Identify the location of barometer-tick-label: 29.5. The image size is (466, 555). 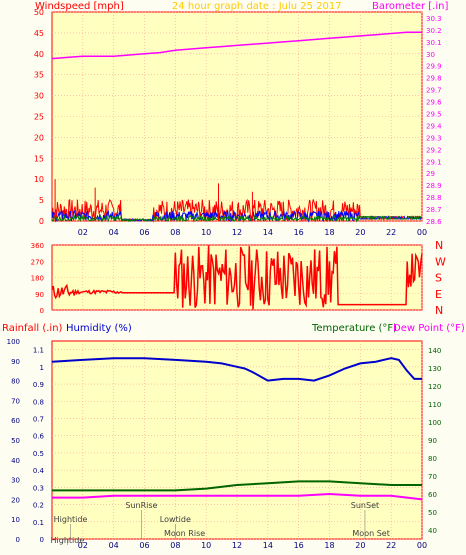
(434, 115).